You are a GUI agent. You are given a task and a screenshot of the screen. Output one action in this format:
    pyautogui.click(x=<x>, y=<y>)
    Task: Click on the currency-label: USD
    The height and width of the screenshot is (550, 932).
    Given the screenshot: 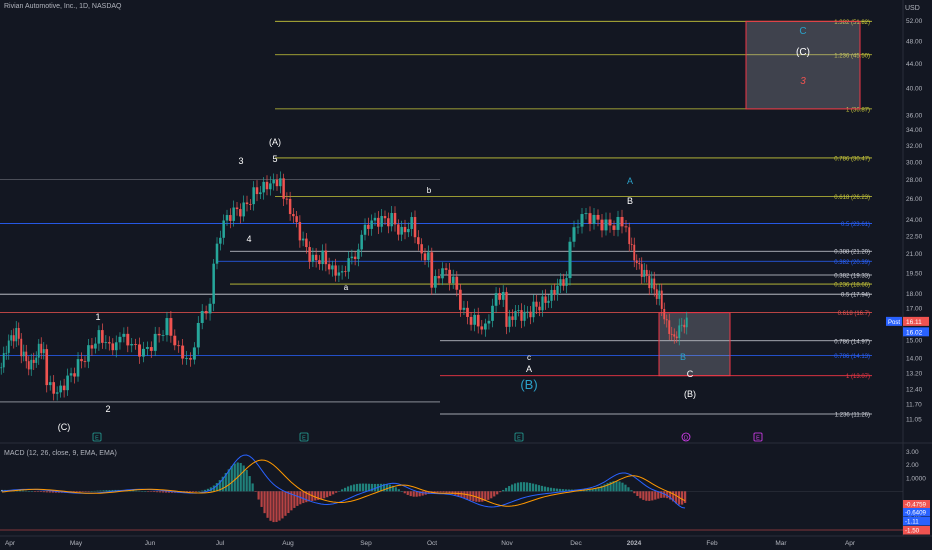 What is the action you would take?
    pyautogui.click(x=912, y=8)
    